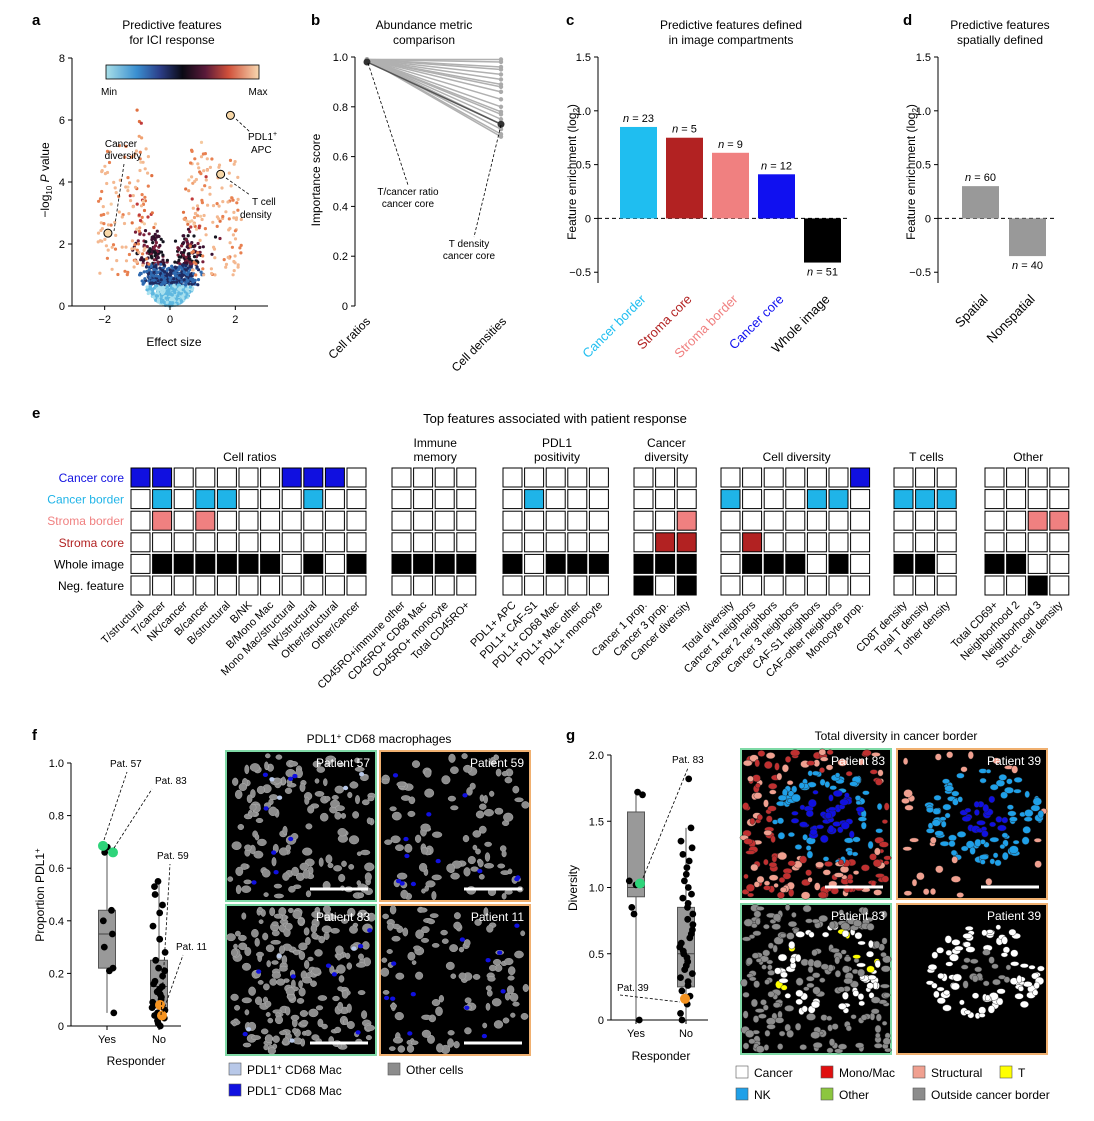 This screenshot has width=1094, height=1121. Describe the element at coordinates (261, 150) in the screenshot. I see `annotation-pdl1-apc-2: APC` at that location.